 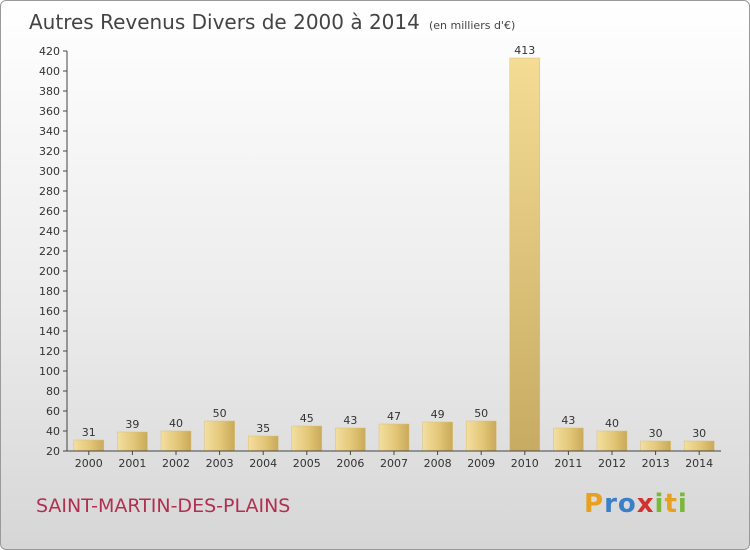 I want to click on x-tick-label-2000: 2000, so click(x=89, y=463).